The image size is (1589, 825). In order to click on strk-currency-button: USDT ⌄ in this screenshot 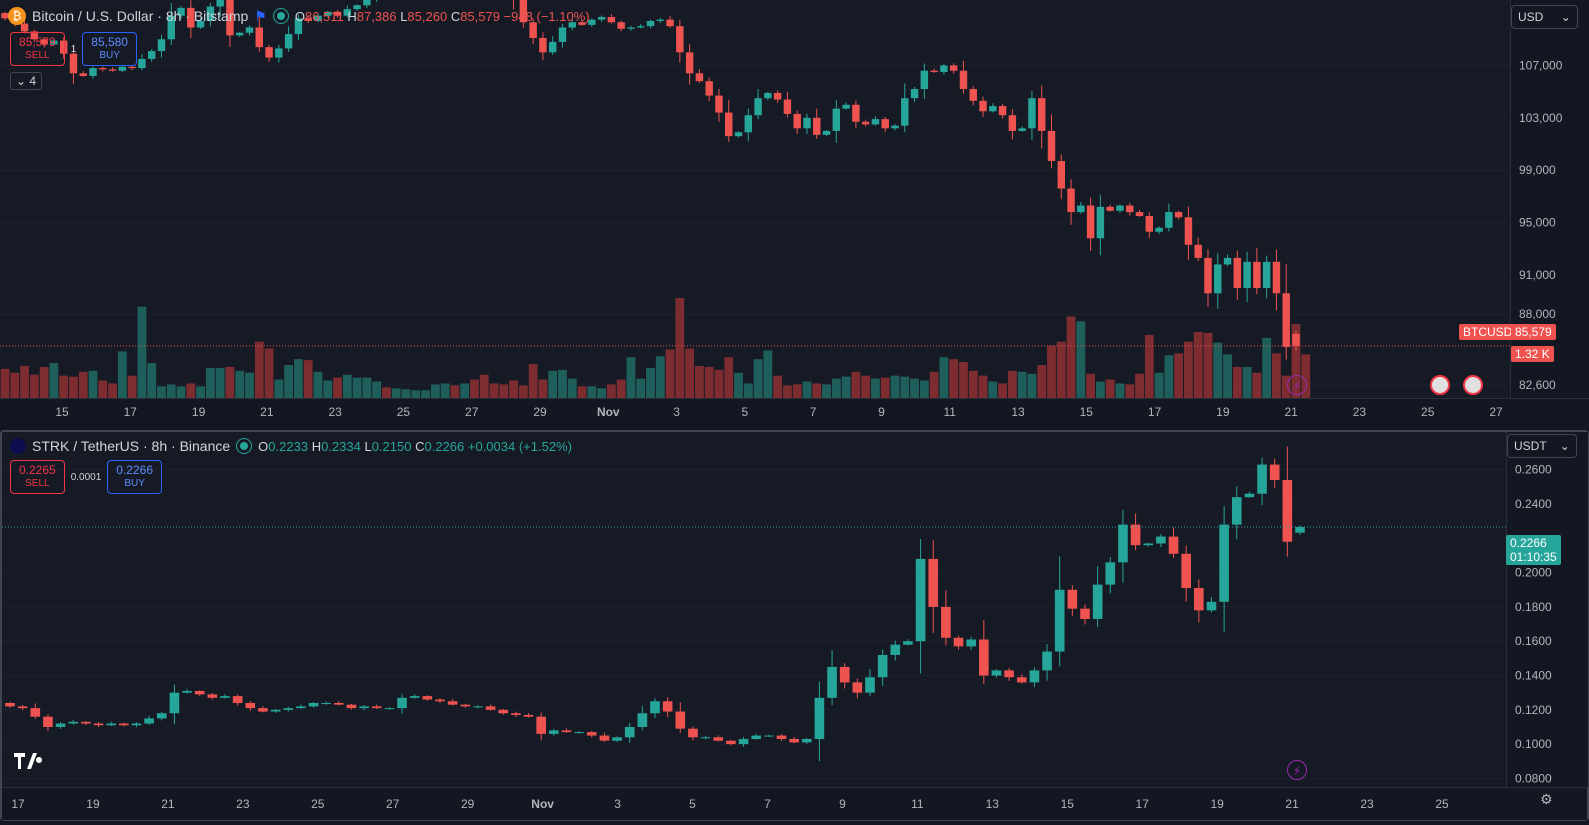, I will do `click(1542, 446)`.